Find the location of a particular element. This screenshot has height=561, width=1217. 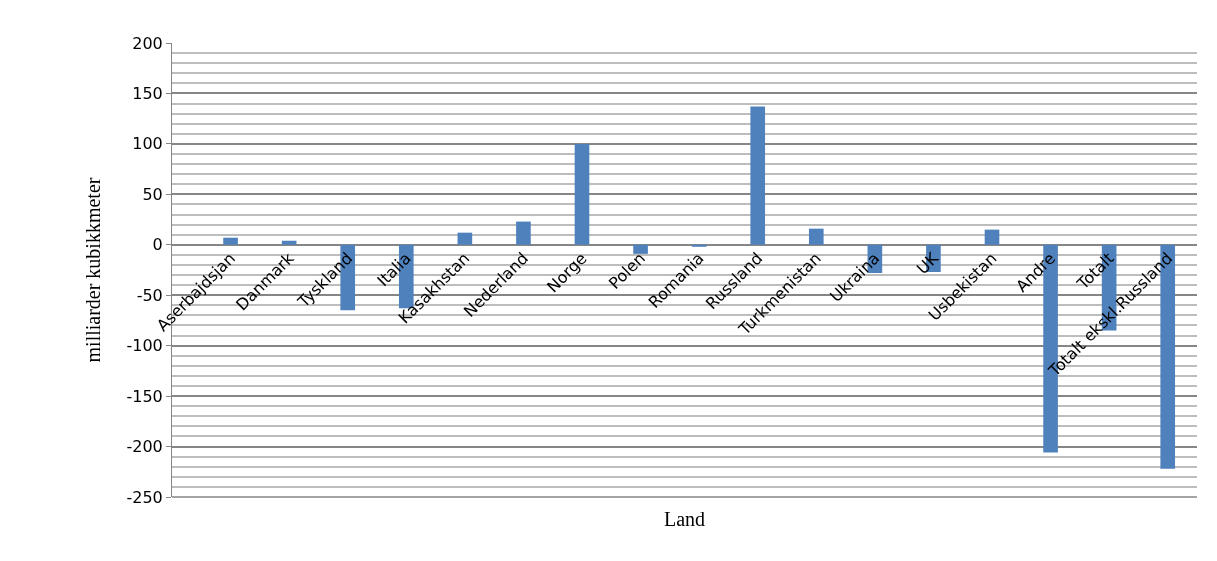

y-tick-label: -150 is located at coordinates (144, 396).